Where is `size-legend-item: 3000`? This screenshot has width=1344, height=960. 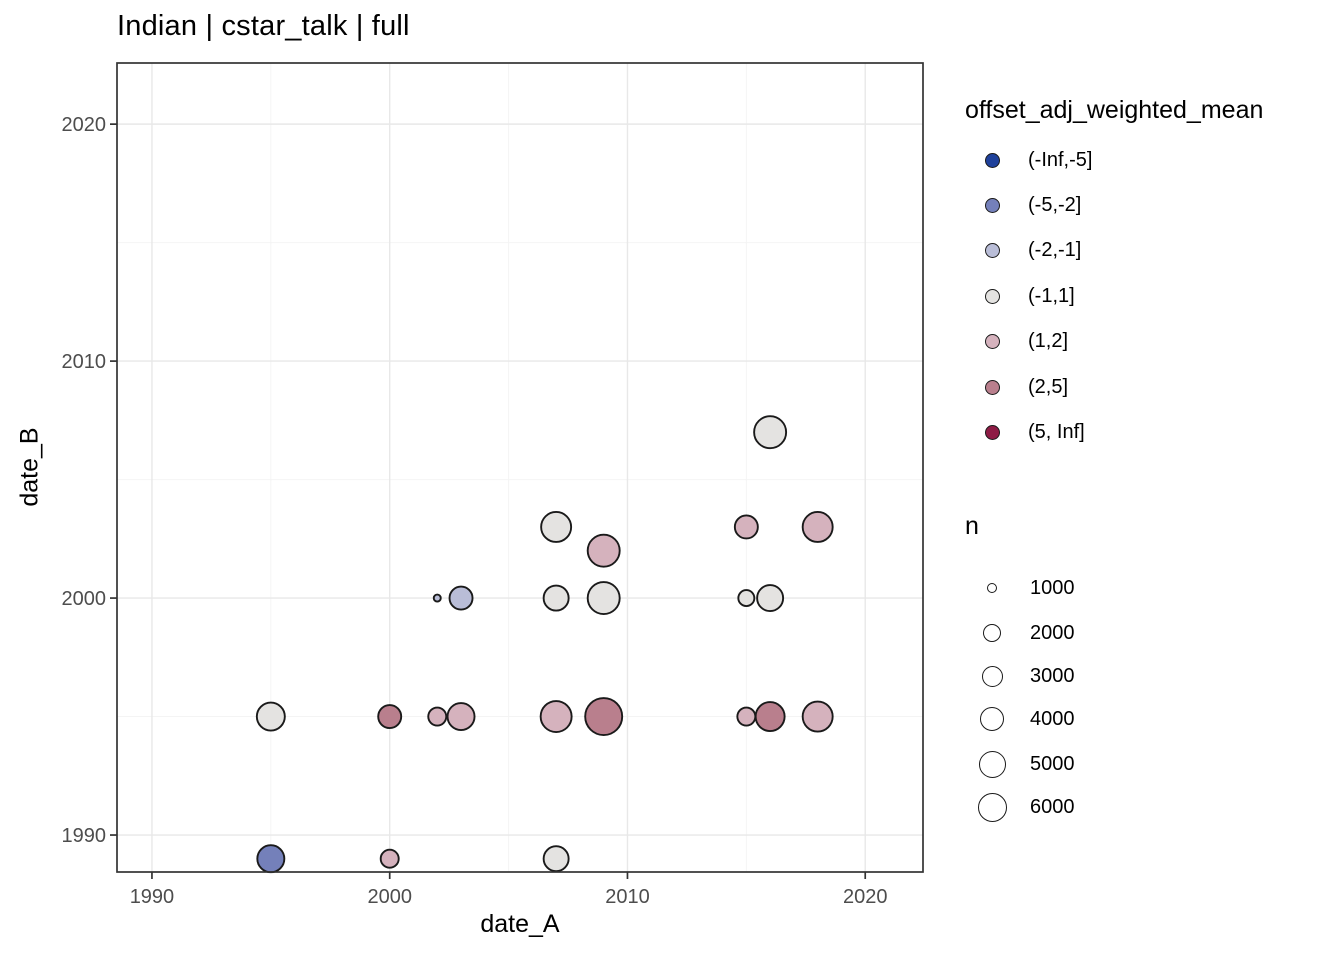
size-legend-item: 3000 is located at coordinates (1020, 676).